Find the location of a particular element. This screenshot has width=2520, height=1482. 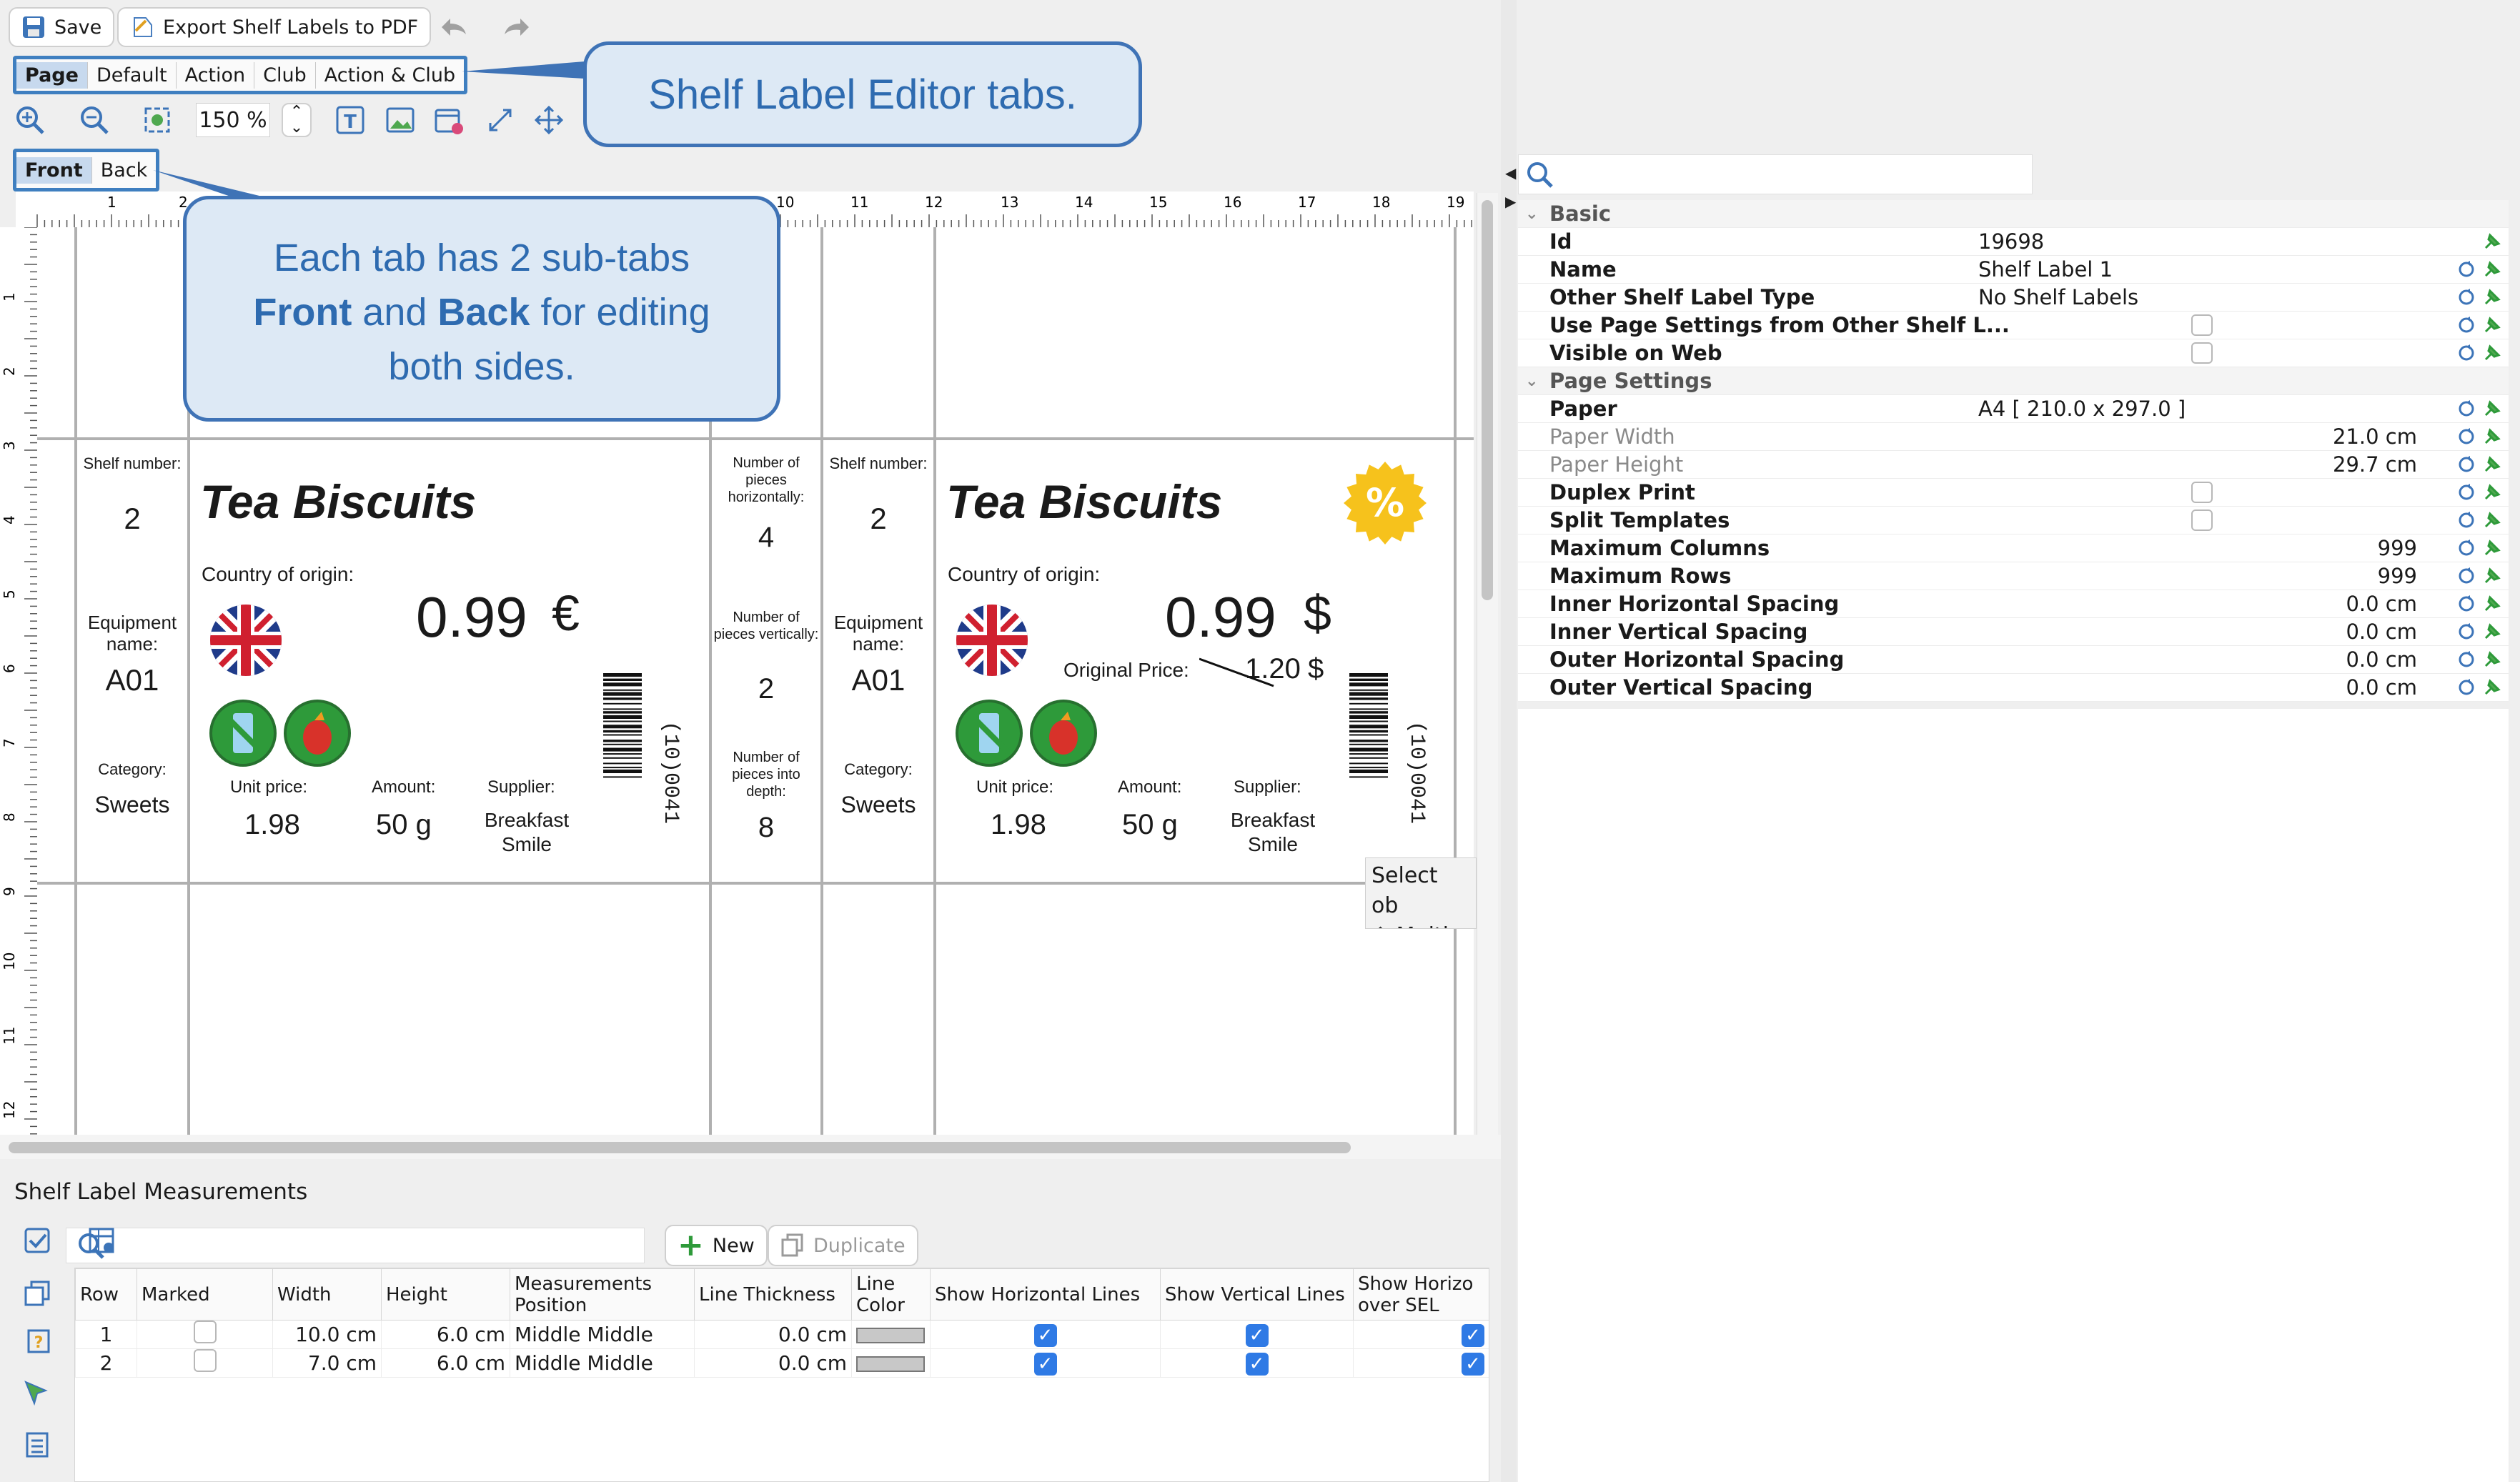

table-settings-icon is located at coordinates (101, 1240).